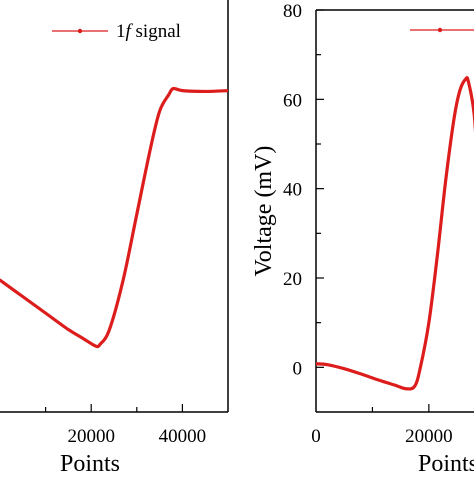 This screenshot has height=479, width=474. Describe the element at coordinates (316, 436) in the screenshot. I see `right-x-tick-label: 0` at that location.